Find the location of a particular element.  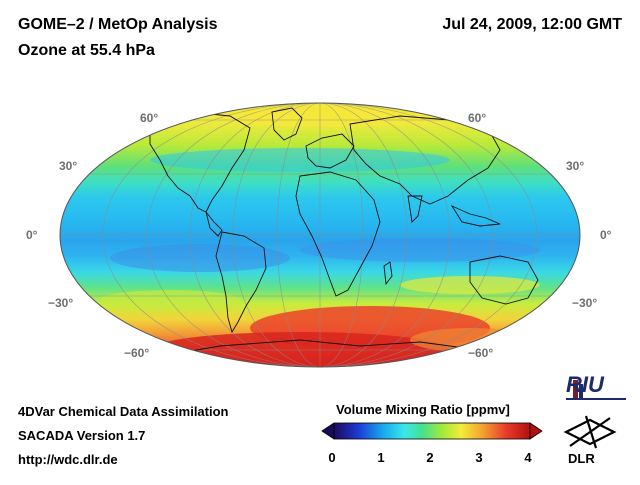

title-instrument: GOME–2 / MetOp Analysis is located at coordinates (118, 24).